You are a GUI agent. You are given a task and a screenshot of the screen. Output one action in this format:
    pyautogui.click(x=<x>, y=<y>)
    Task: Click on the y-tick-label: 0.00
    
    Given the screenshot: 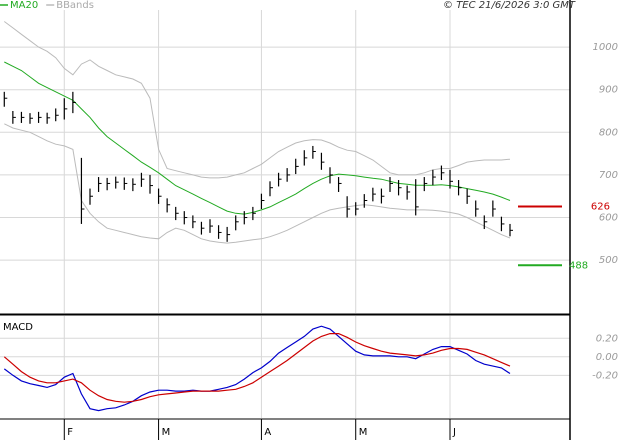 What is the action you would take?
    pyautogui.click(x=607, y=357)
    